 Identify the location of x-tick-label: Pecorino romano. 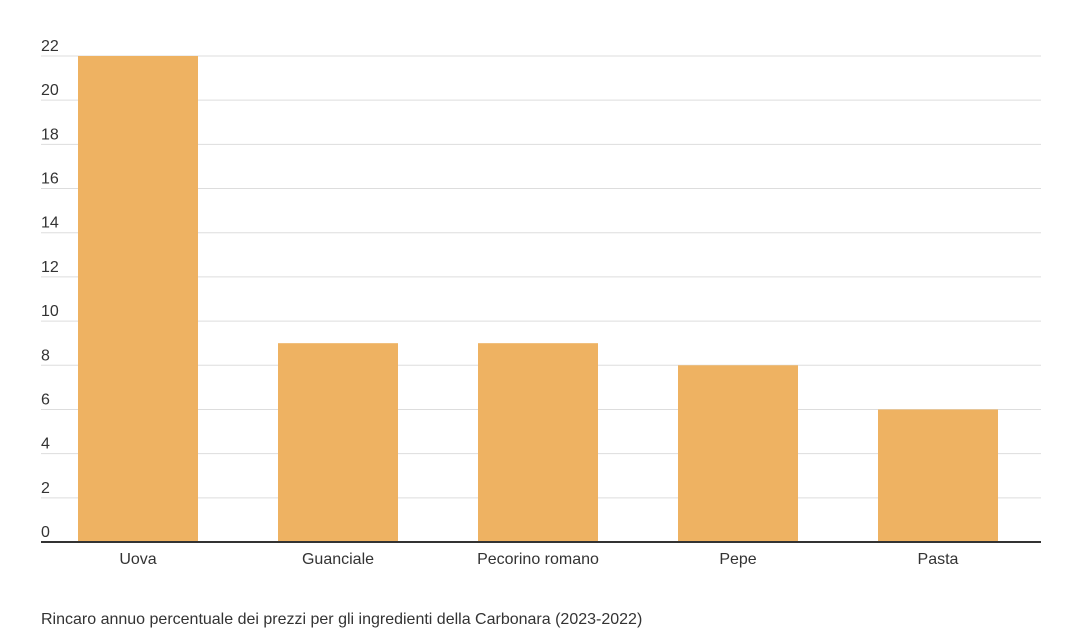
(538, 559).